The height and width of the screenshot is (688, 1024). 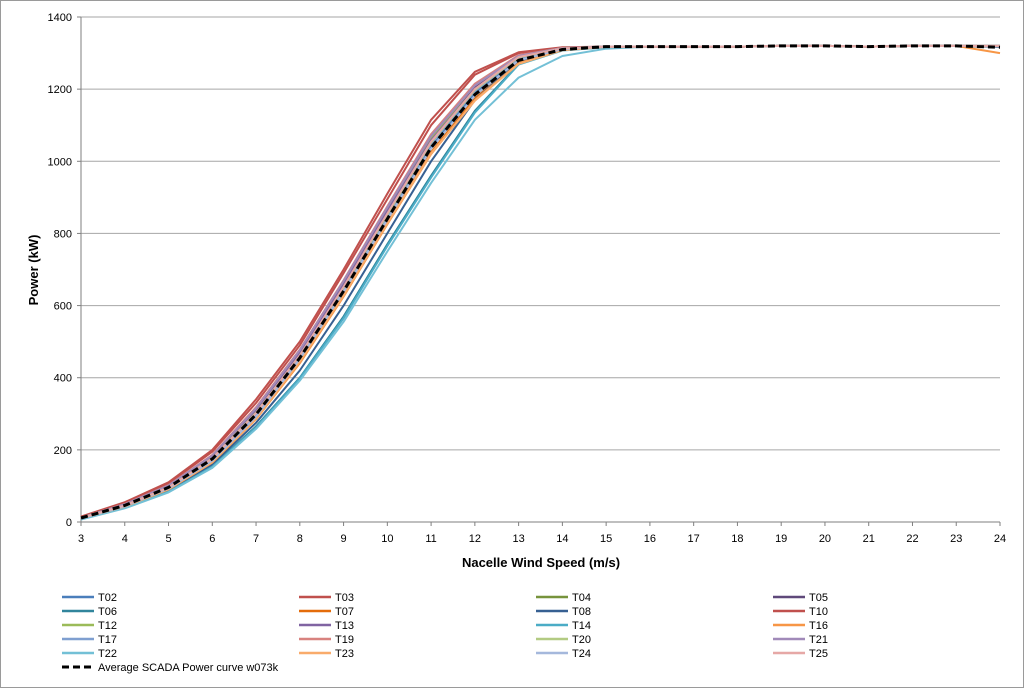 What do you see at coordinates (60, 90) in the screenshot?
I see `y-tick-label: 1200` at bounding box center [60, 90].